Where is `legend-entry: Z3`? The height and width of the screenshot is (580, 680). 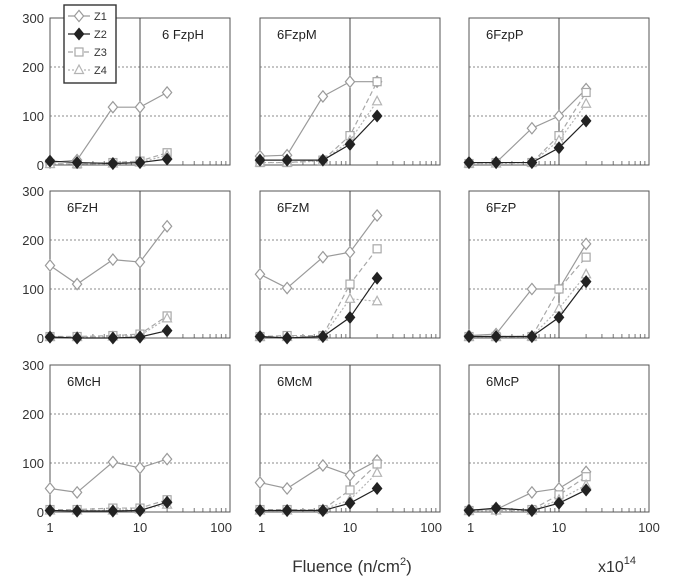 legend-entry: Z3 is located at coordinates (87, 53).